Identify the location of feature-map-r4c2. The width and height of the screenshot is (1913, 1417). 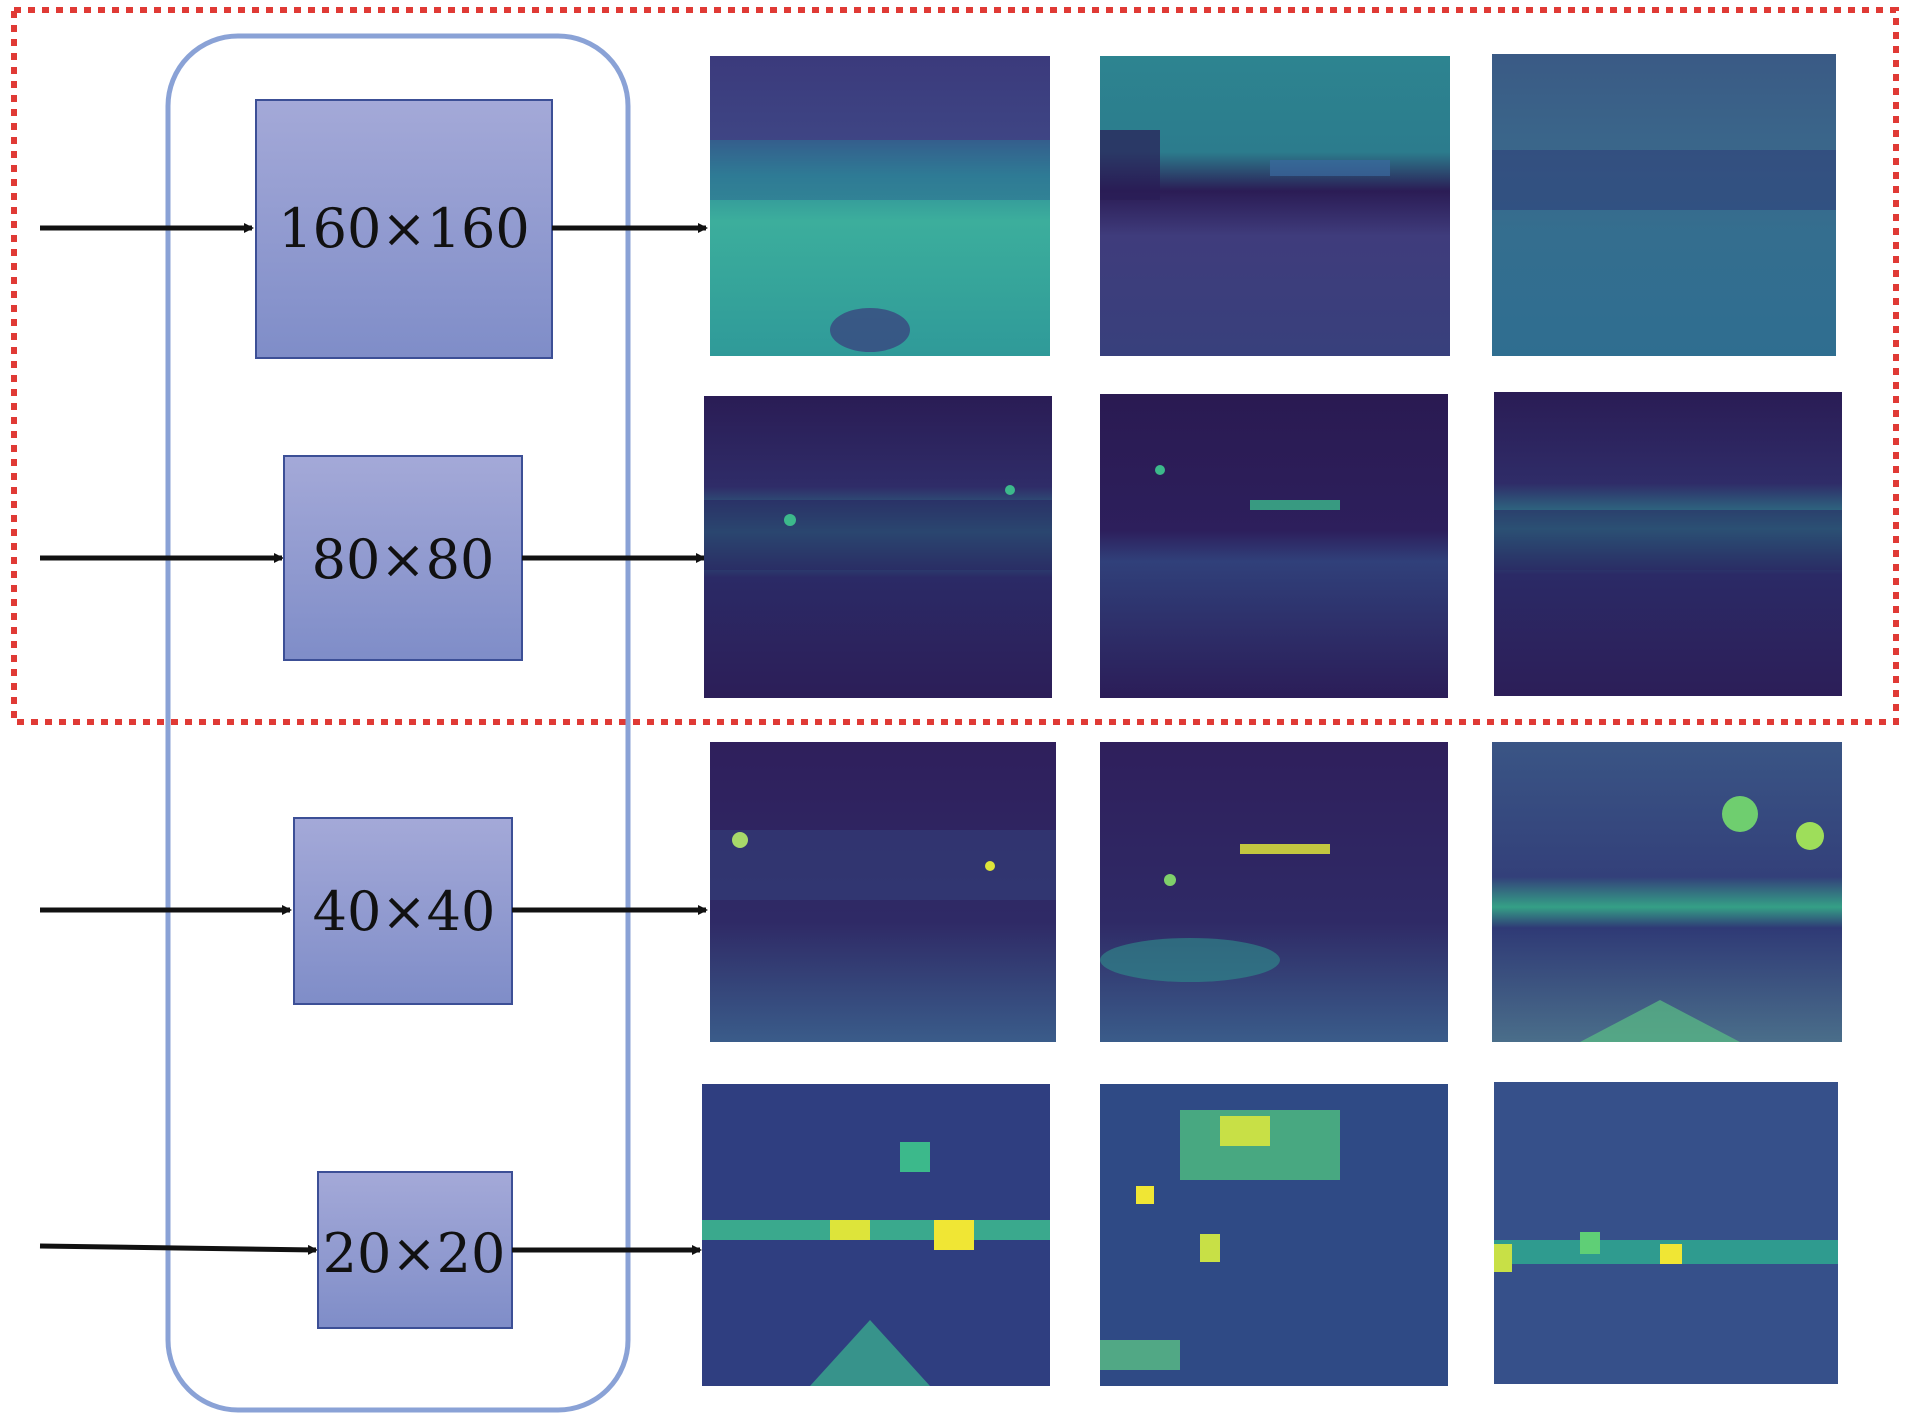
(1274, 1235).